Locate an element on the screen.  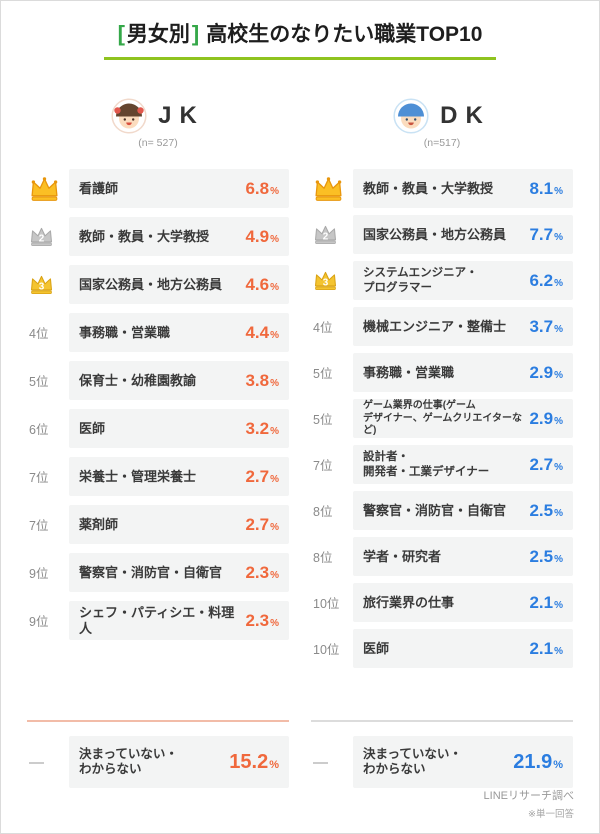
job-box: 国家公務員・地方公務員 7.7% is located at coordinates (463, 235).